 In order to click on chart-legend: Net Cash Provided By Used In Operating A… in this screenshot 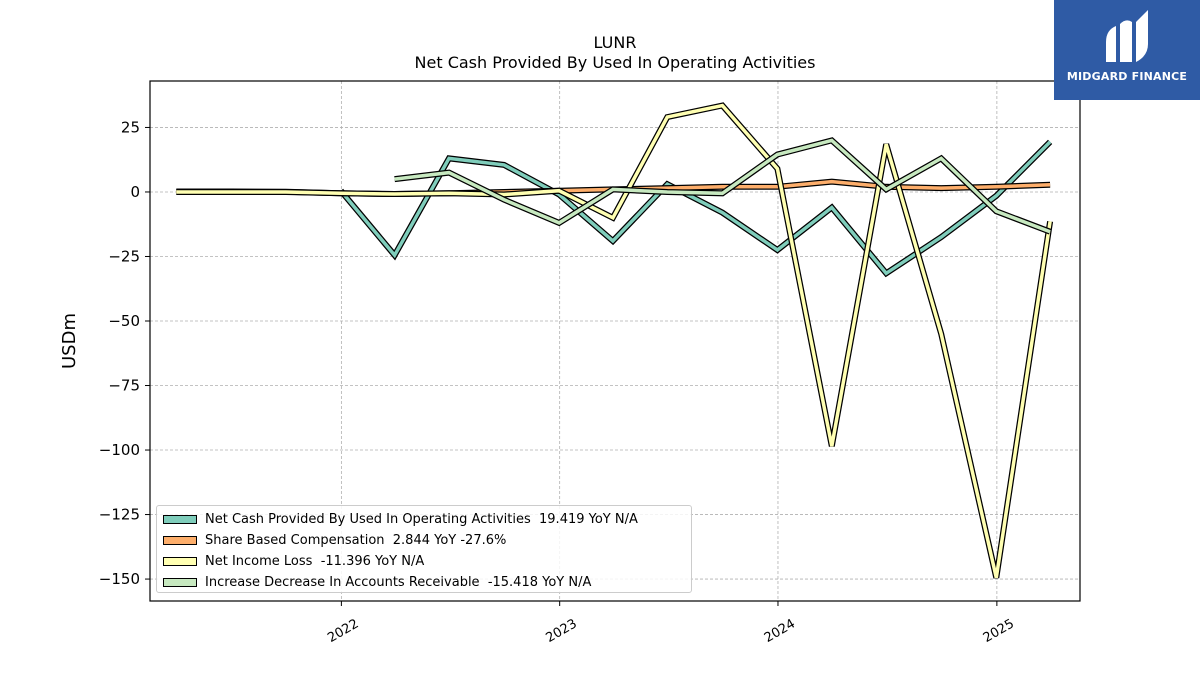, I will do `click(424, 549)`.